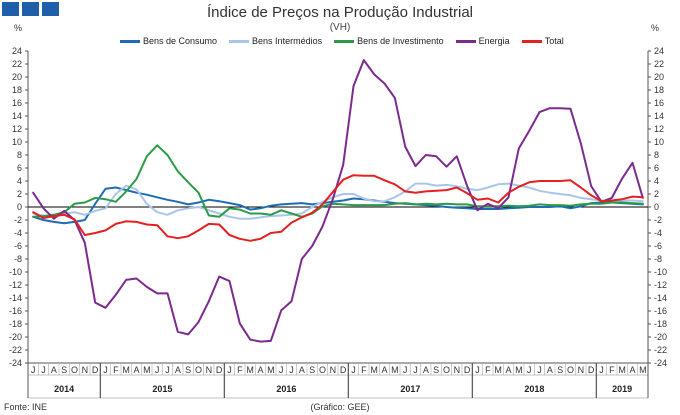  What do you see at coordinates (656, 155) in the screenshot?
I see `y-tick-label-right: 8` at bounding box center [656, 155].